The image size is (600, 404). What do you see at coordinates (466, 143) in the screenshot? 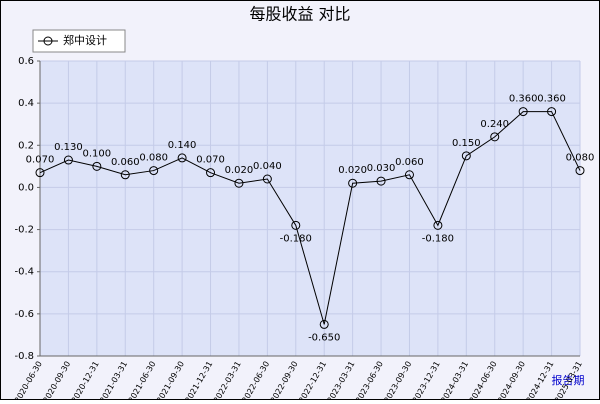
I see `value-label: 0.150` at bounding box center [466, 143].